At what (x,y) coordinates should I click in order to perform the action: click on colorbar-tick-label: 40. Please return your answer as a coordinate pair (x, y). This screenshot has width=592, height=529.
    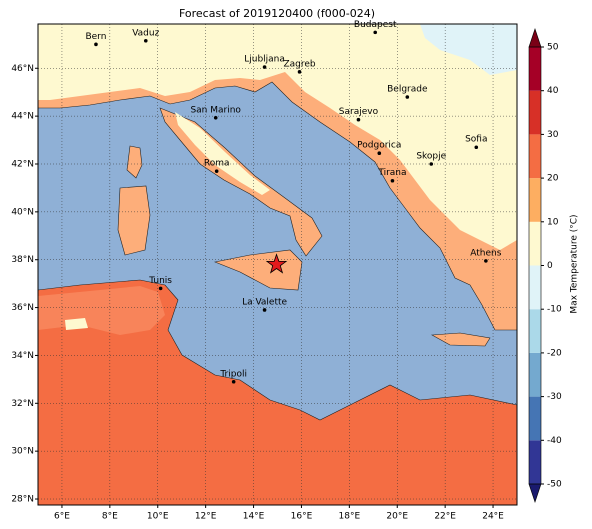
    Looking at the image, I should click on (553, 91).